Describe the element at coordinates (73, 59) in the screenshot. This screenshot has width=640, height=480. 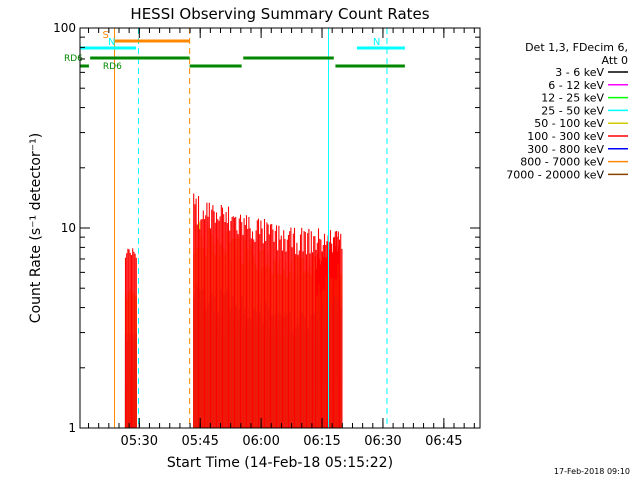
I see `rad-label-0: RD6` at that location.